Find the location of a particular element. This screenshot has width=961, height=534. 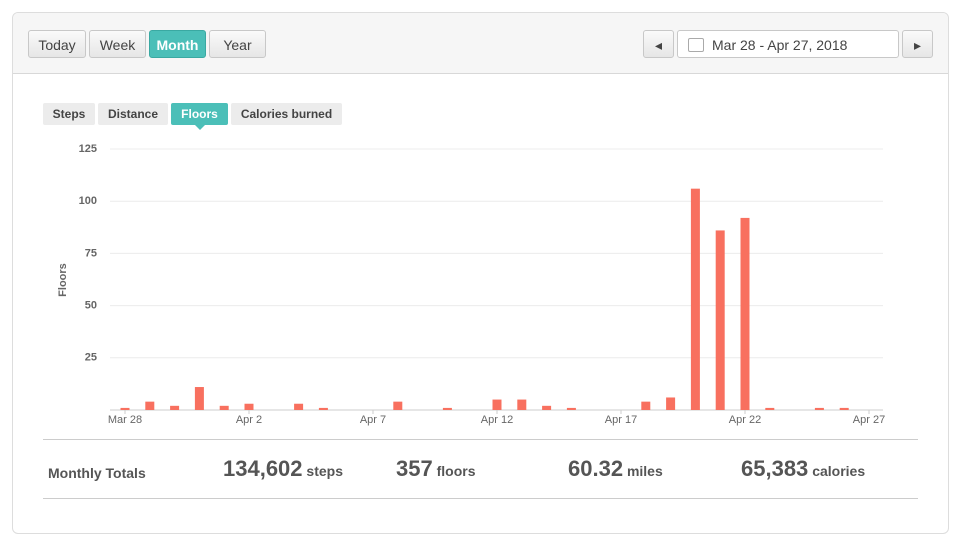

y-axis-title: Floors is located at coordinates (63, 280).